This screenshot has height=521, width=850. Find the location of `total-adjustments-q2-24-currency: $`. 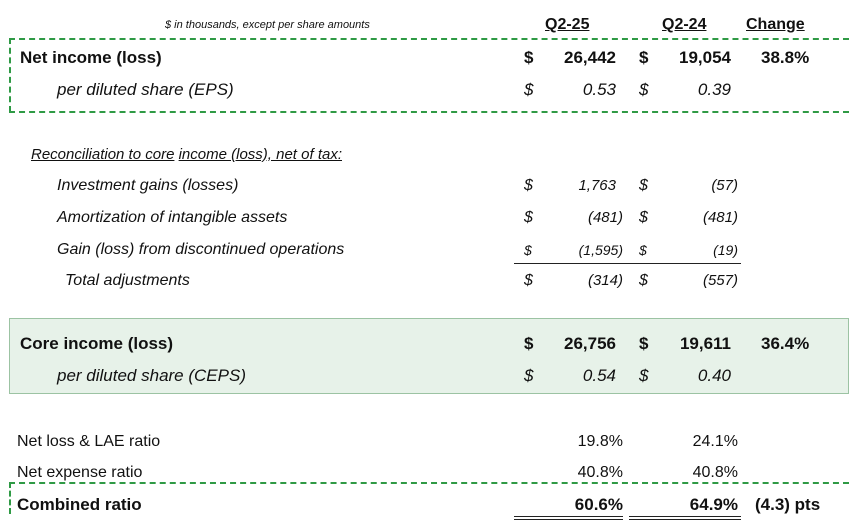

total-adjustments-q2-24-currency: $ is located at coordinates (643, 280).